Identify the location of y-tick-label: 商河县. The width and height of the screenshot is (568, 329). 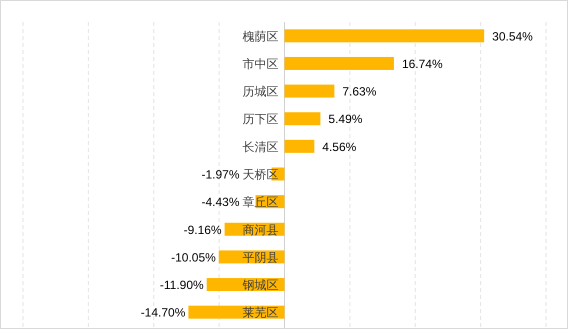
(260, 229).